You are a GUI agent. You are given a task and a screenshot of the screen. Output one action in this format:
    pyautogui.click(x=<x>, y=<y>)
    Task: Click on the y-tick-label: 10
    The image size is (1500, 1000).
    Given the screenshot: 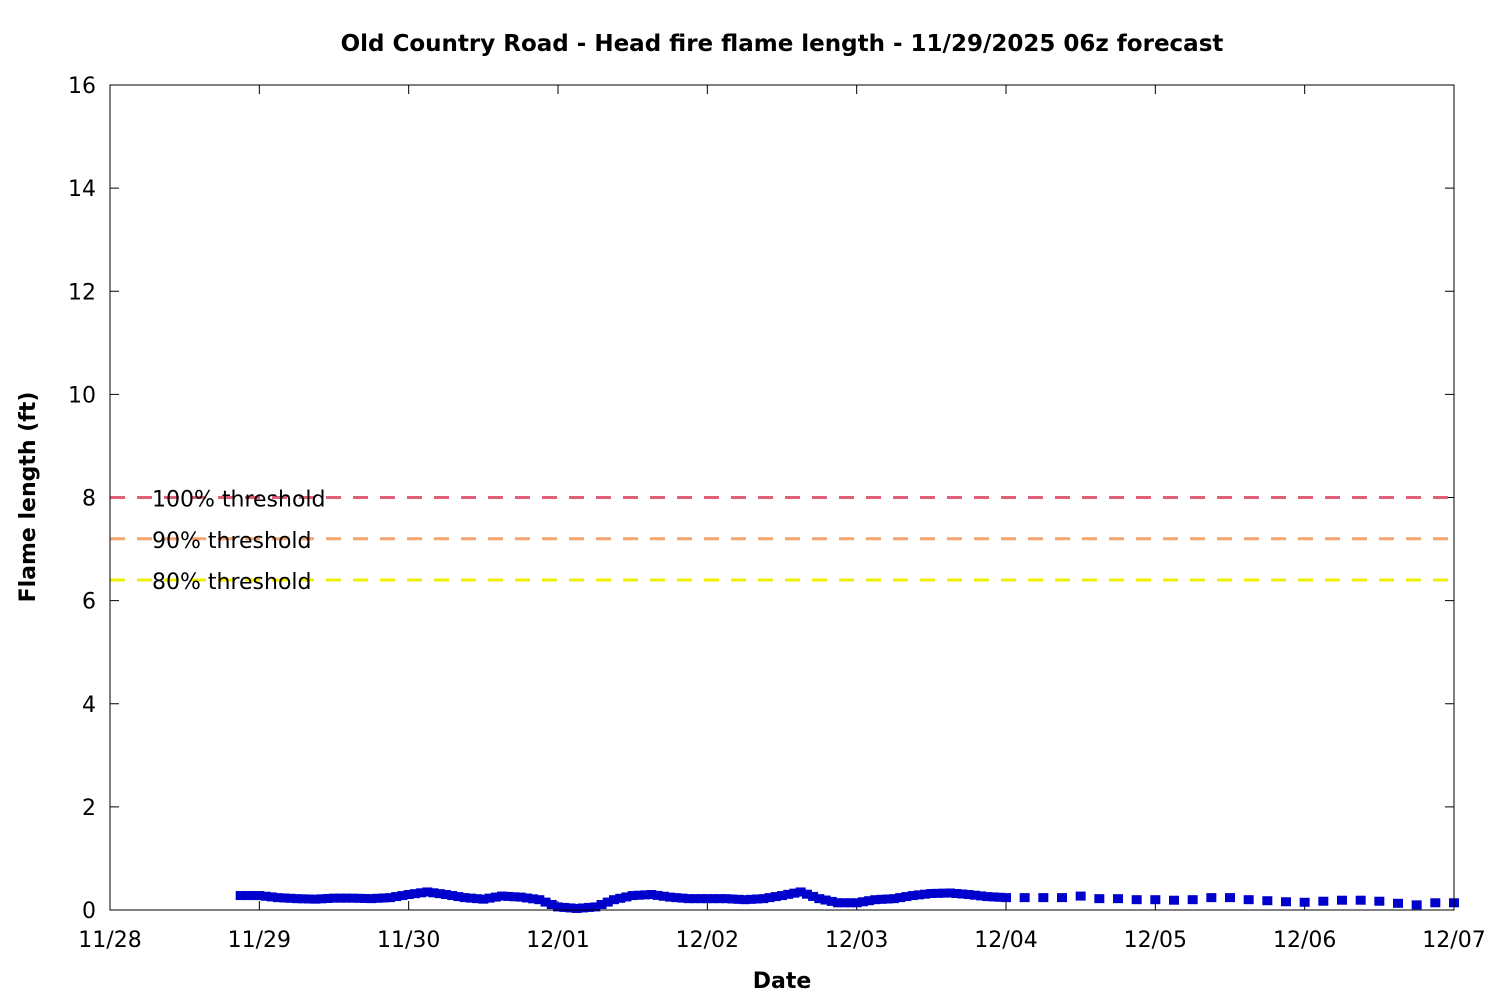 What is the action you would take?
    pyautogui.click(x=82, y=395)
    